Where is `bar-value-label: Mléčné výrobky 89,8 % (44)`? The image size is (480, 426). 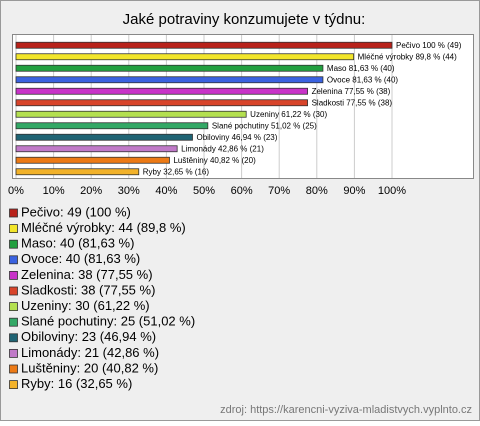 bar-value-label: Mléčné výrobky 89,8 % (44) is located at coordinates (407, 56).